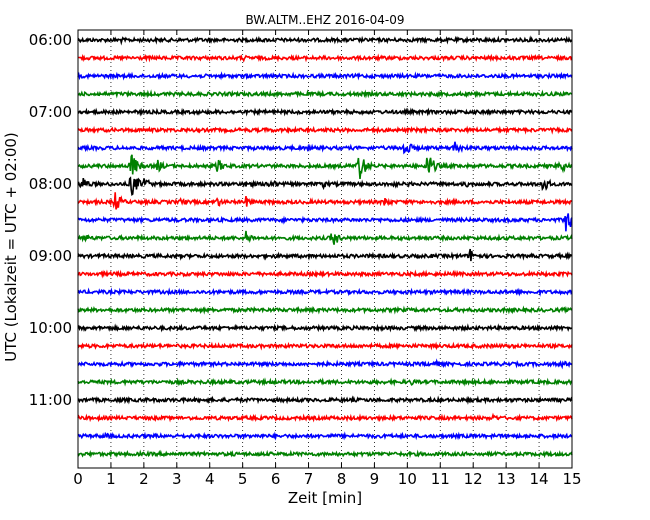 The width and height of the screenshot is (650, 520). What do you see at coordinates (11, 247) in the screenshot?
I see `y-axis-label: UTC (Lokalzeit = UTC + 02:00)` at bounding box center [11, 247].